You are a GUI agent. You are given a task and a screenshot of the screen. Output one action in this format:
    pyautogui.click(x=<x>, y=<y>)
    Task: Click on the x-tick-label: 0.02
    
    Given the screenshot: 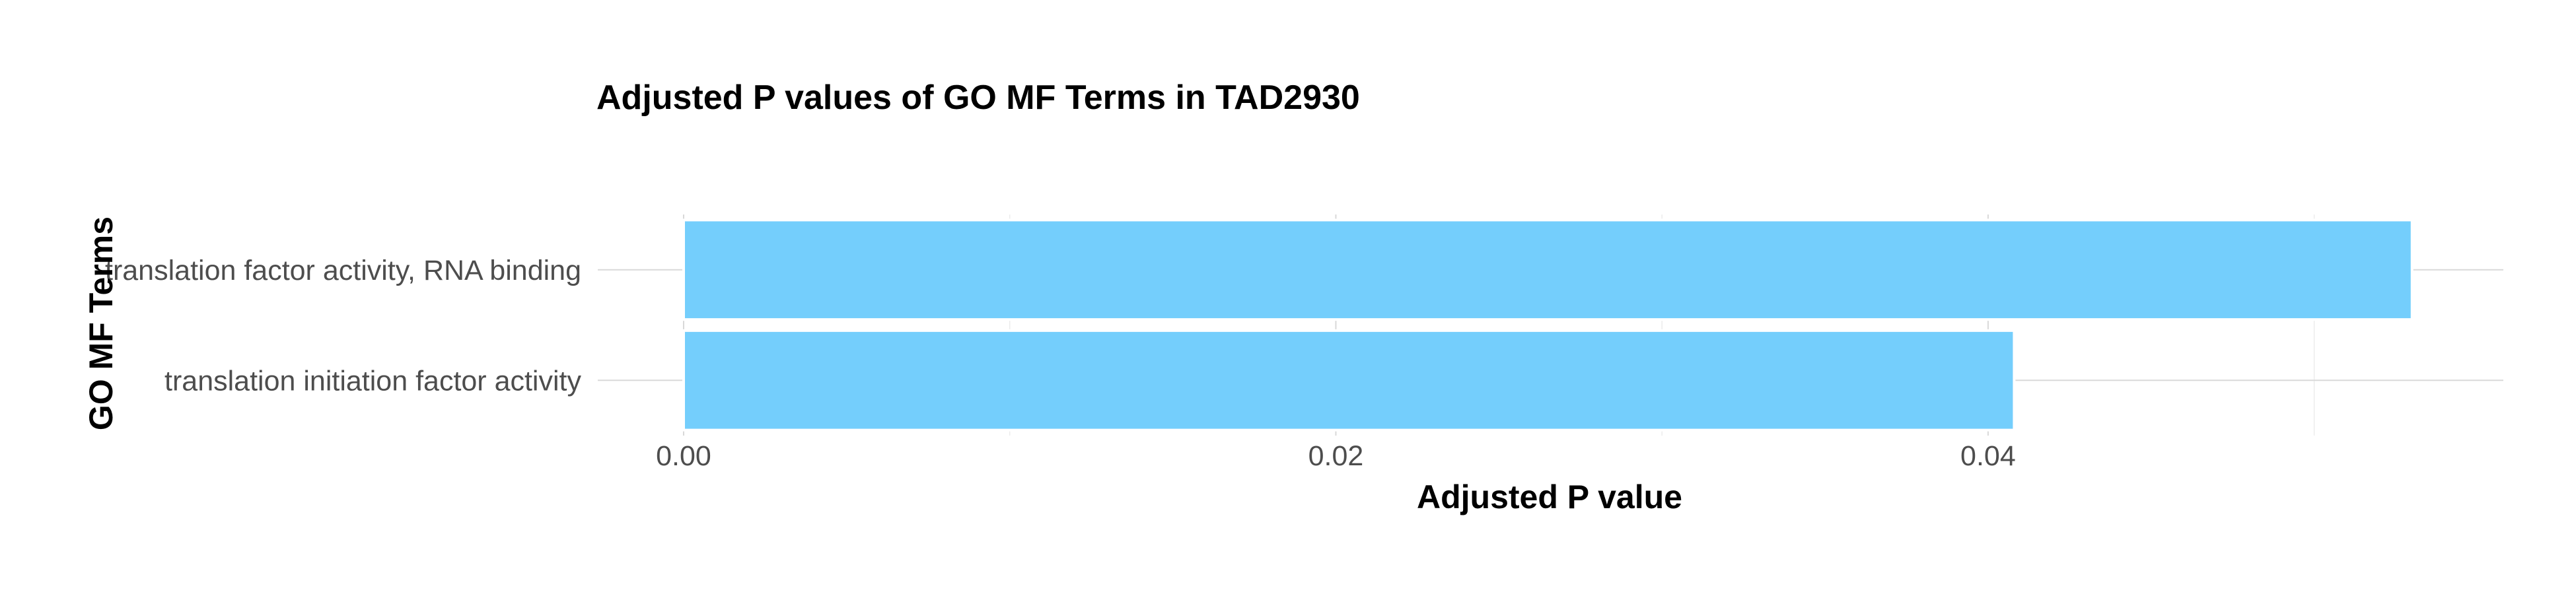 What is the action you would take?
    pyautogui.click(x=1336, y=456)
    